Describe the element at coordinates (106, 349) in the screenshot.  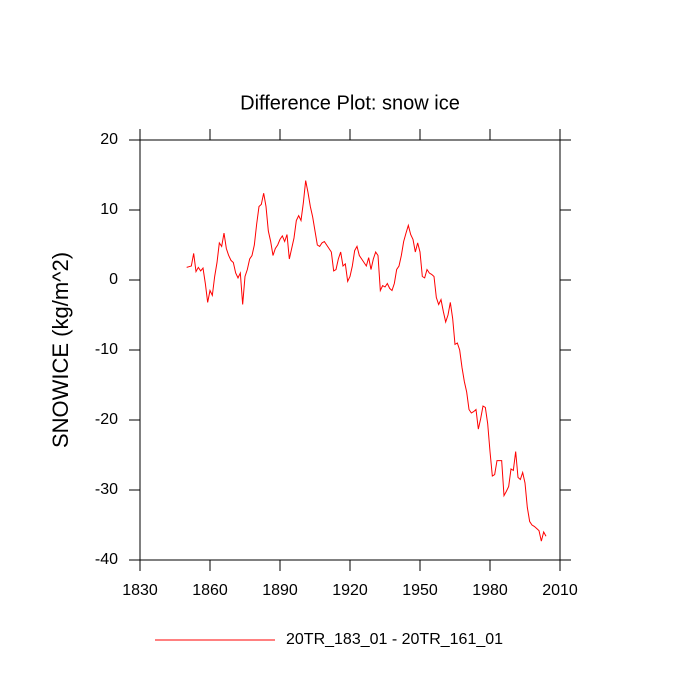
I see `y-tick-label: -10` at that location.